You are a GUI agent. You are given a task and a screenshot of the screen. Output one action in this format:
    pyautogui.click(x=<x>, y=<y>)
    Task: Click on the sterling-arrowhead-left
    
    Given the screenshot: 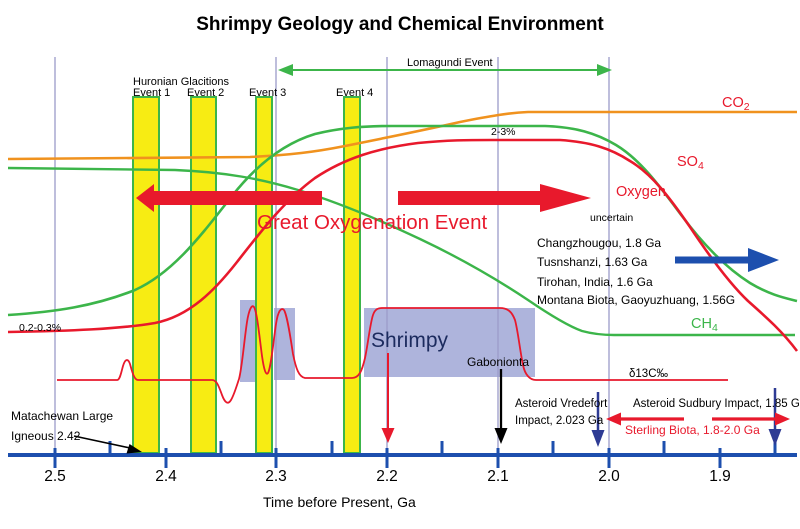 What is the action you would take?
    pyautogui.click(x=613, y=419)
    